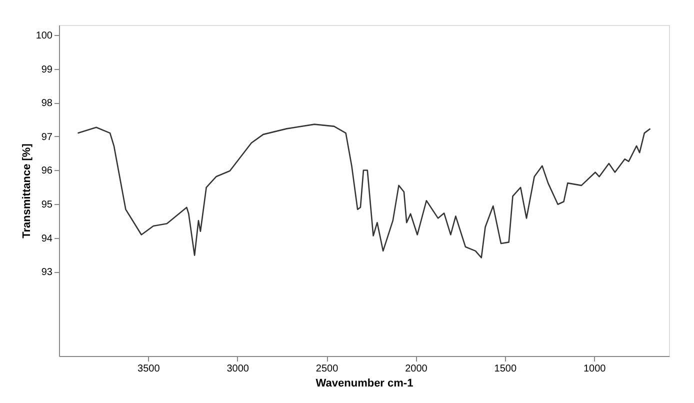 This screenshot has width=694, height=403. What do you see at coordinates (365, 384) in the screenshot?
I see `x-axis-title: Wavenumber cm-1` at bounding box center [365, 384].